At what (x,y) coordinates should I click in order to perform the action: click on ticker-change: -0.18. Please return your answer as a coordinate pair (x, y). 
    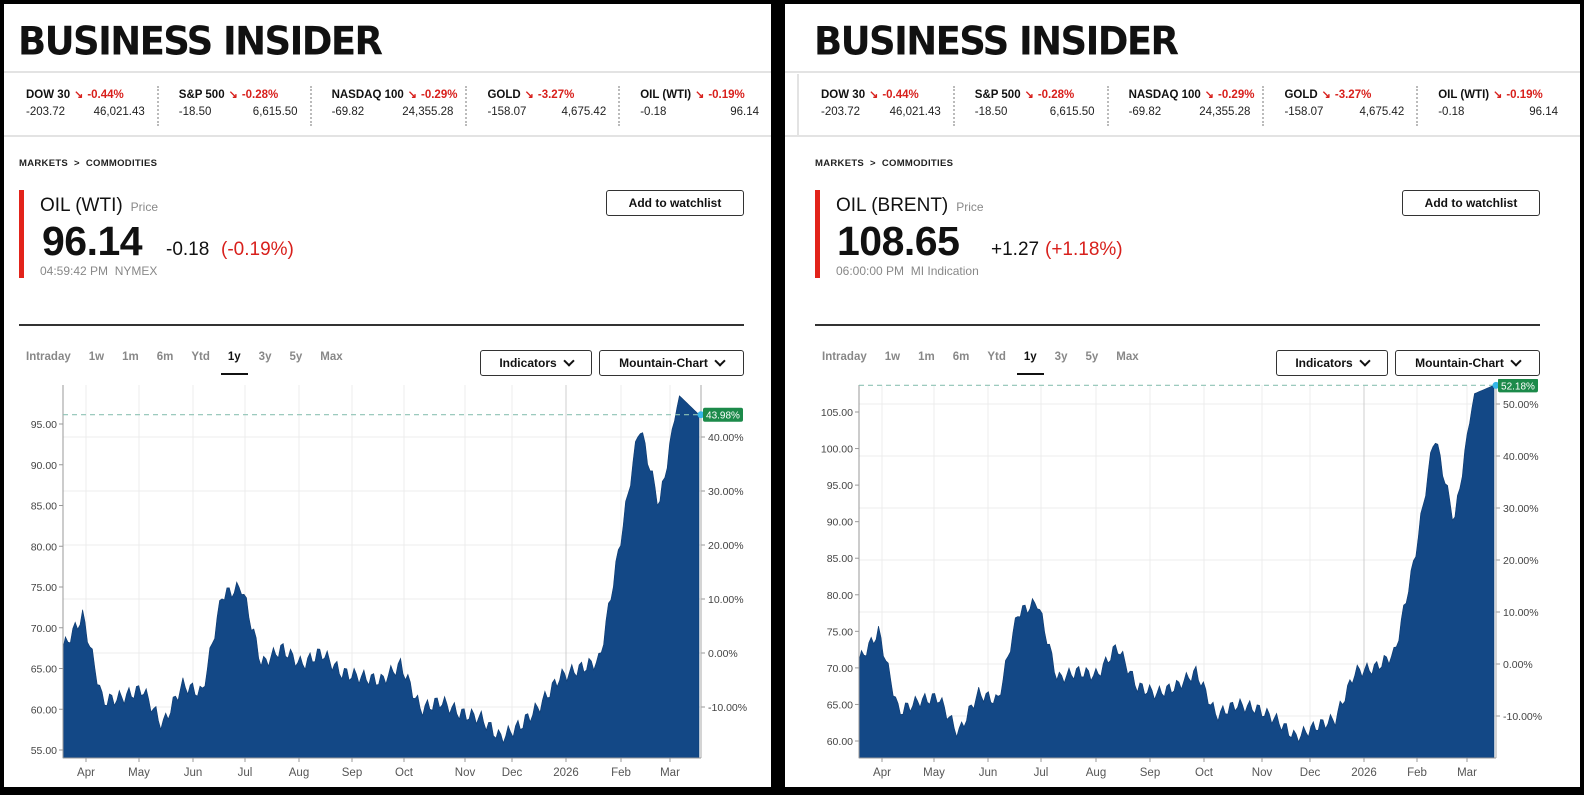
    Looking at the image, I should click on (653, 112).